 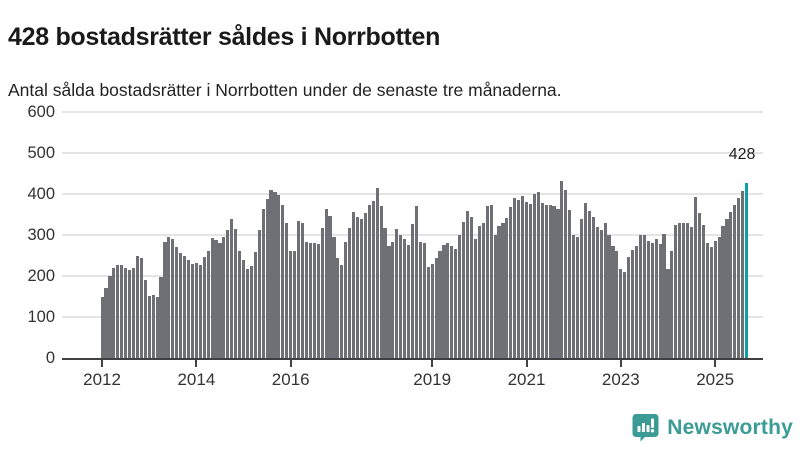 I want to click on y-axis-label-600: 600, so click(x=41, y=112).